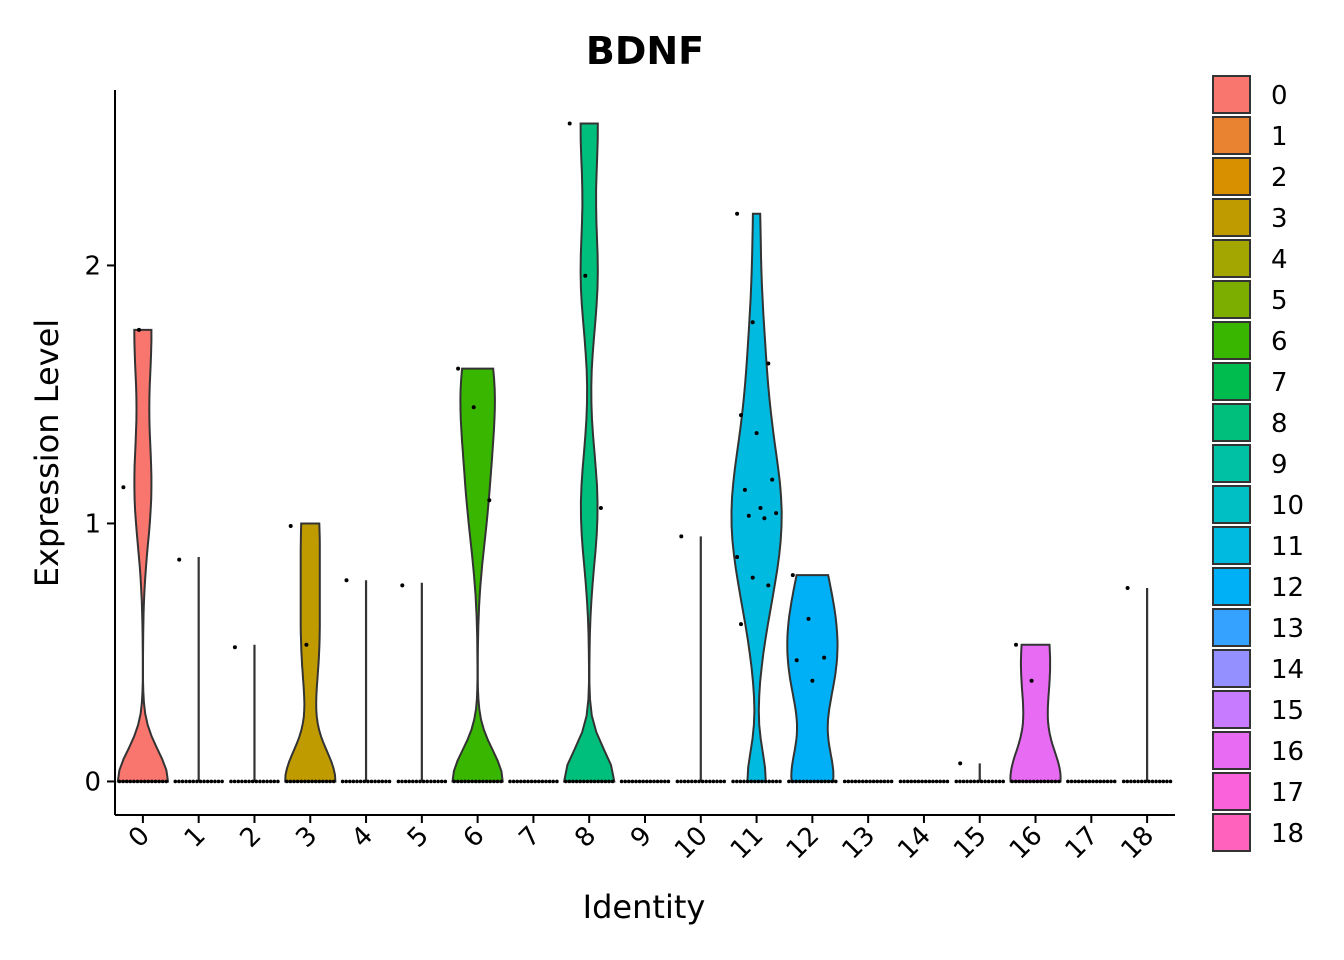 This screenshot has width=1344, height=960. I want to click on legend-label: 18, so click(1287, 834).